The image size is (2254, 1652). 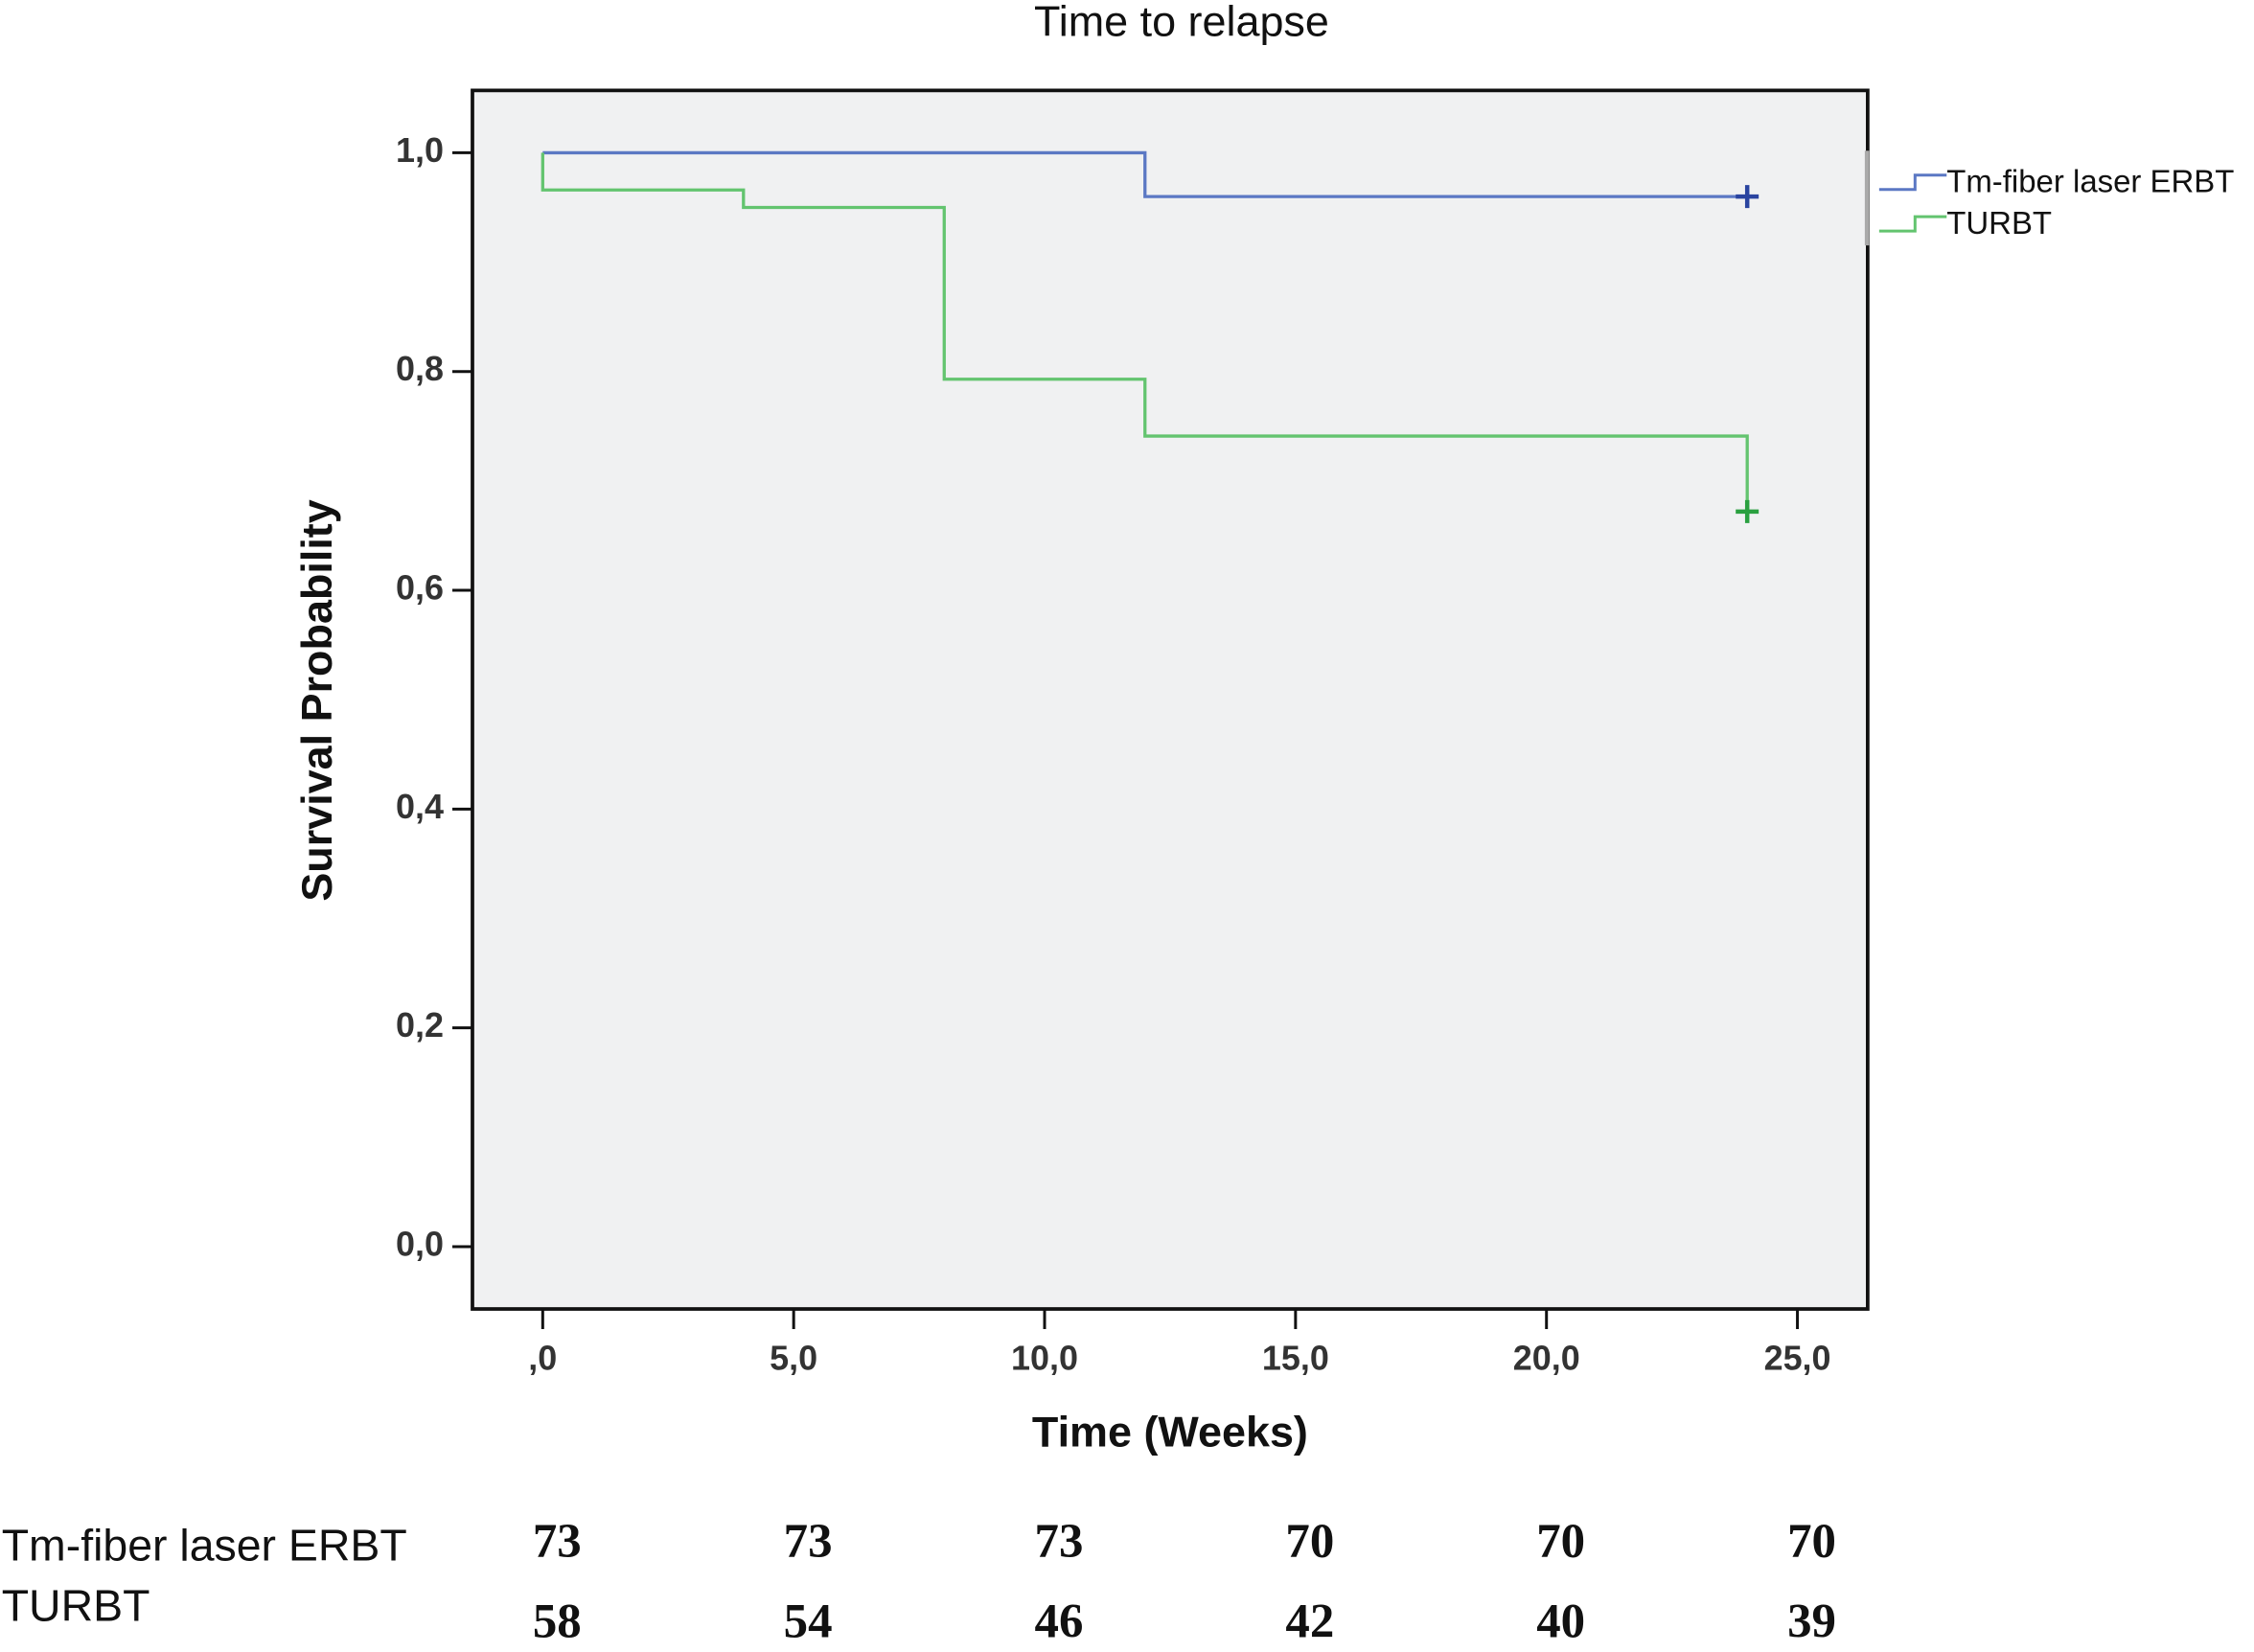 What do you see at coordinates (1867, 198) in the screenshot?
I see `legend-bar` at bounding box center [1867, 198].